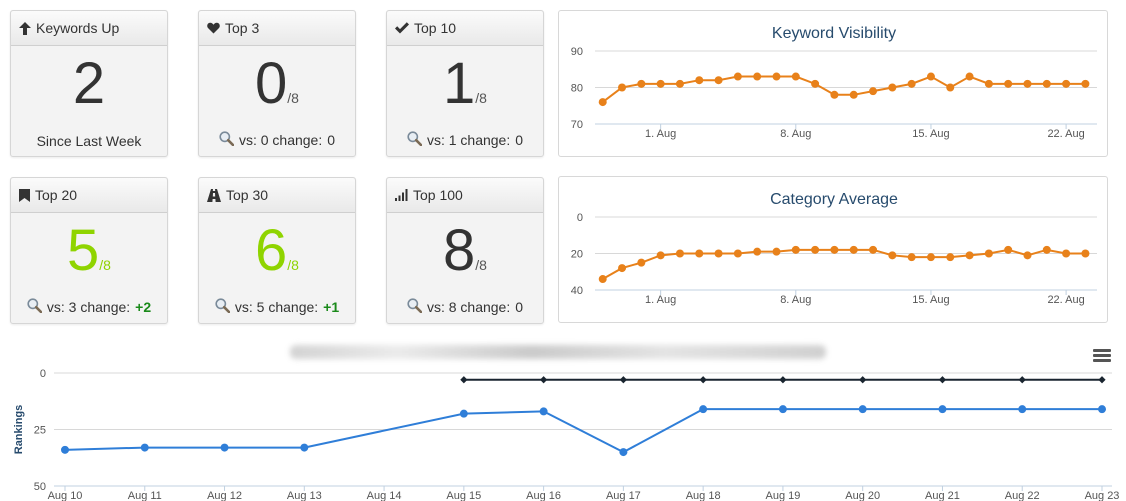 The width and height of the screenshot is (1126, 501). I want to click on card-footer: vs: 5 change: +1, so click(277, 307).